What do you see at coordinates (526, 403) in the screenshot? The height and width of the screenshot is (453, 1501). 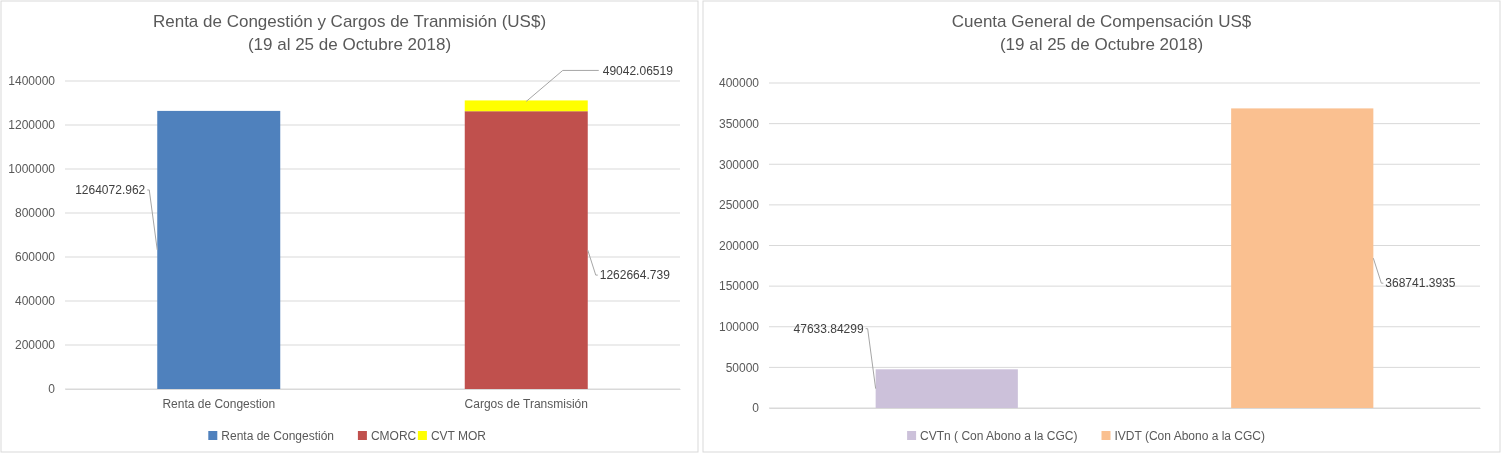 I see `x-tick-label: Cargos de Transmisión` at bounding box center [526, 403].